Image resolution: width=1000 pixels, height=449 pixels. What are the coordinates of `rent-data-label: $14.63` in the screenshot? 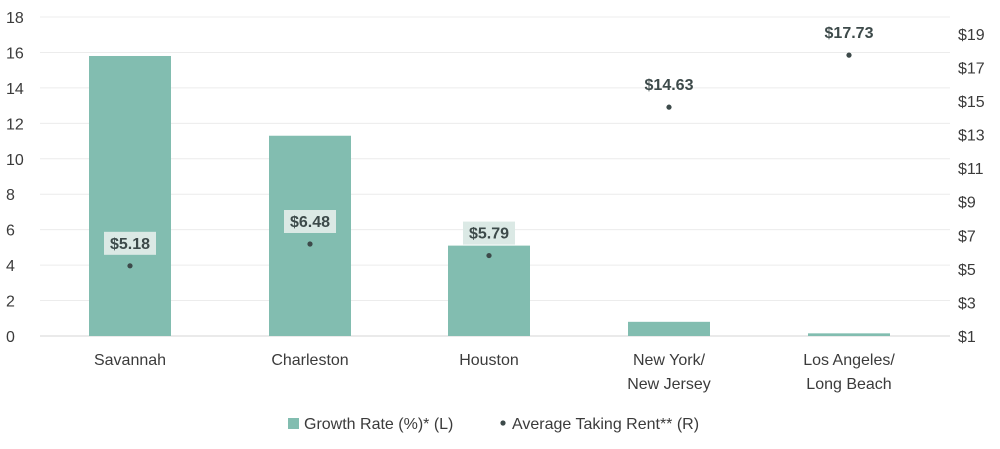 It's located at (669, 85).